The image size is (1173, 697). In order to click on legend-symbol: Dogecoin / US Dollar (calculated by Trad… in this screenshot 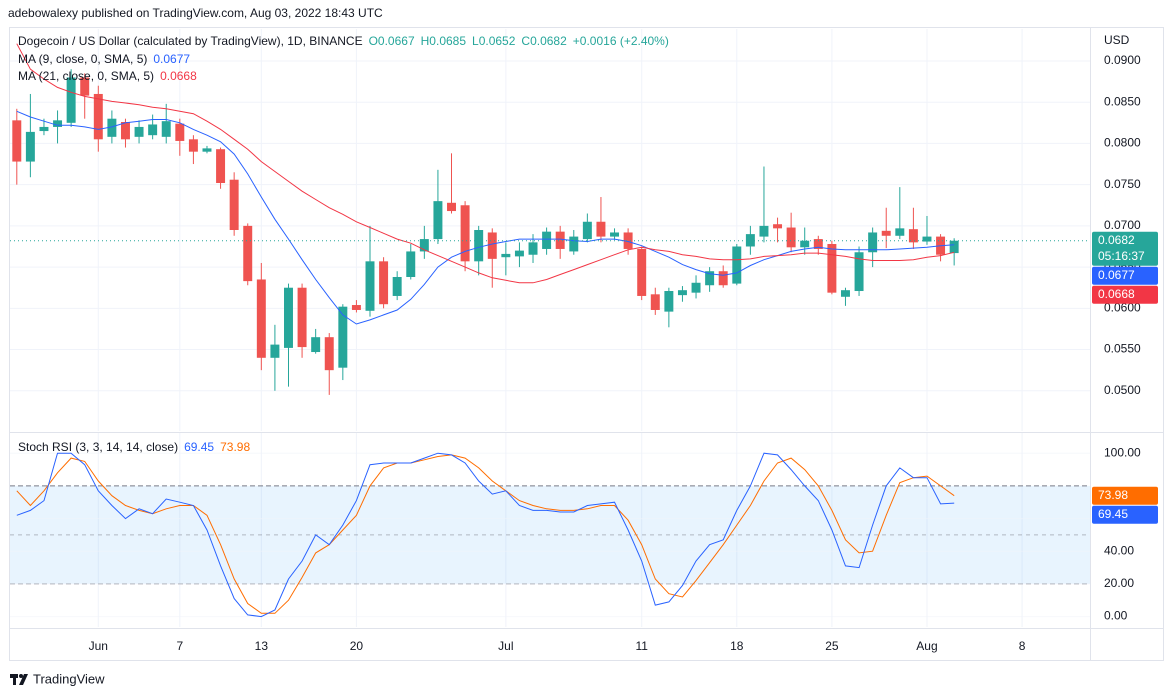, I will do `click(190, 41)`.